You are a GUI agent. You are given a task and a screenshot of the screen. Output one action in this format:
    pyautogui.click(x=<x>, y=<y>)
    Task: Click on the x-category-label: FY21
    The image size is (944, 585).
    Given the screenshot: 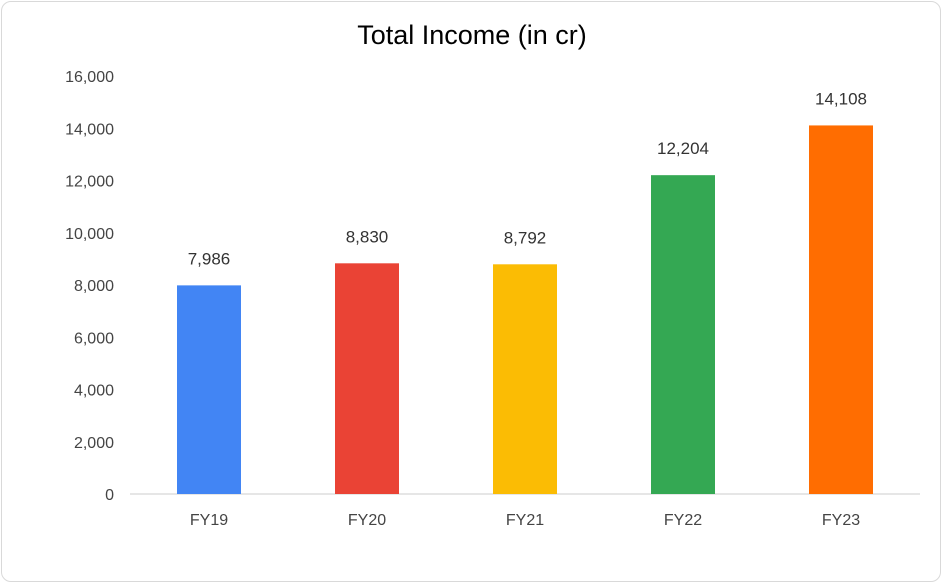 What is the action you would take?
    pyautogui.click(x=525, y=520)
    